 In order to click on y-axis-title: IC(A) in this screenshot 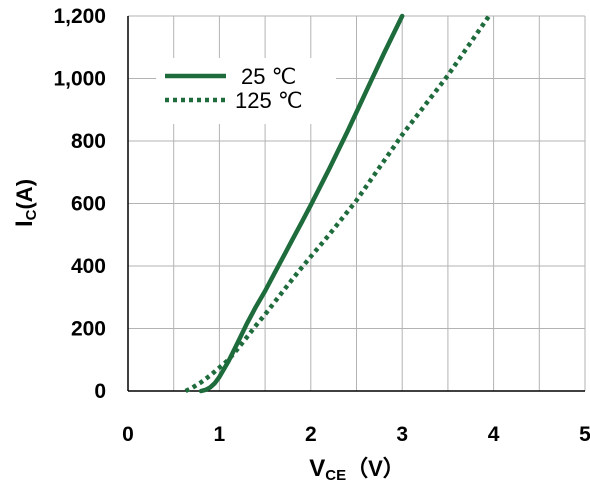, I will do `click(25, 203)`.